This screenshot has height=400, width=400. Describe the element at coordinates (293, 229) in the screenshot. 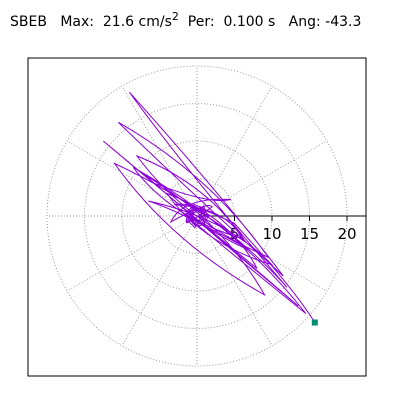

I see `radial-ticks: 5 10 15 20` at that location.